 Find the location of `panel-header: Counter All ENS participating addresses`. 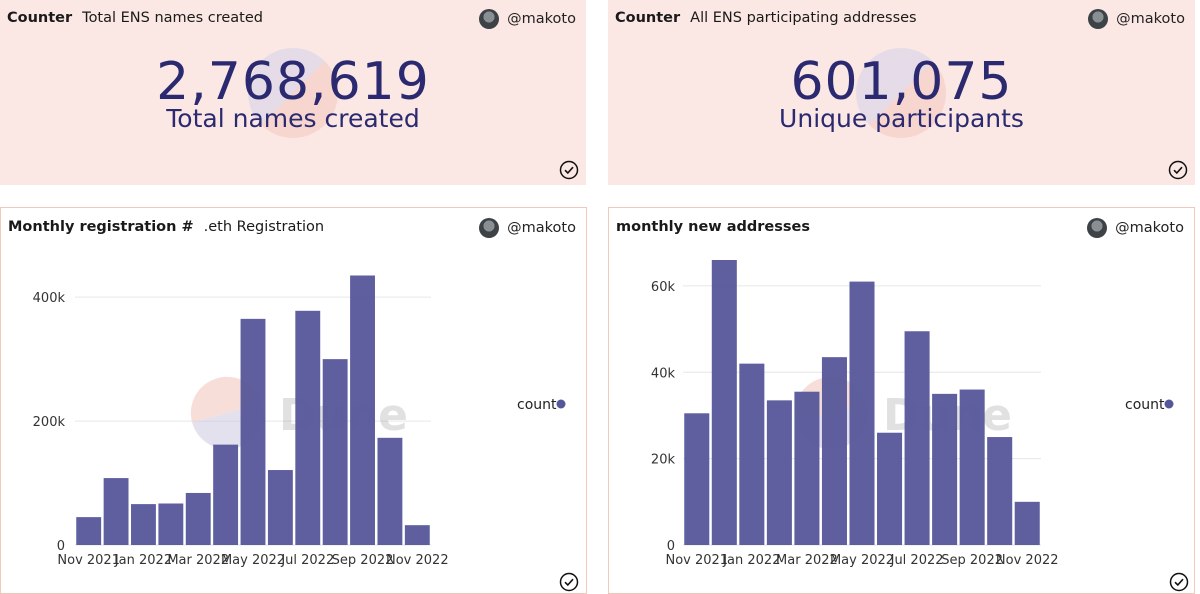

panel-header: Counter All ENS participating addresses is located at coordinates (766, 18).